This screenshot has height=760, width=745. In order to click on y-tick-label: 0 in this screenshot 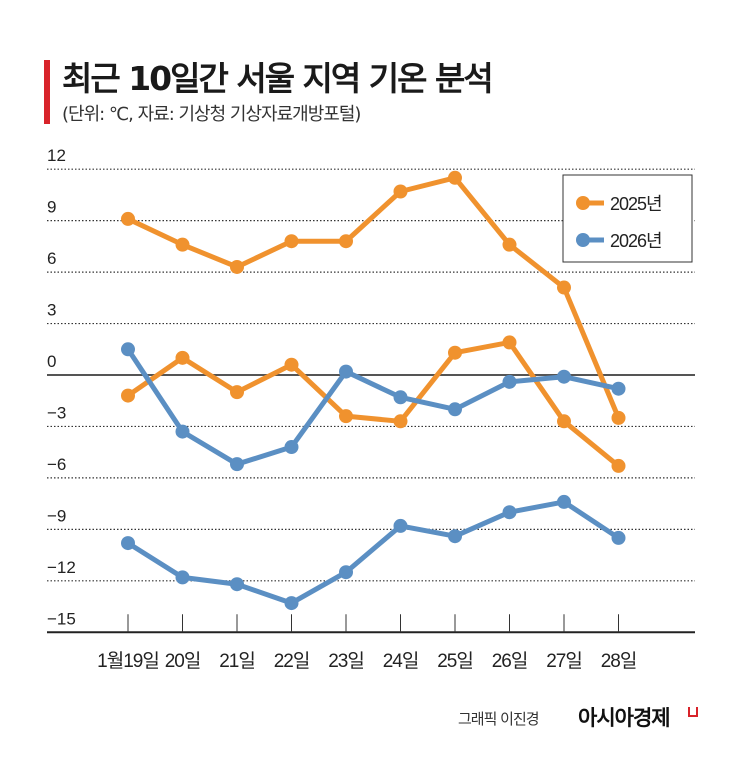, I will do `click(51, 361)`.